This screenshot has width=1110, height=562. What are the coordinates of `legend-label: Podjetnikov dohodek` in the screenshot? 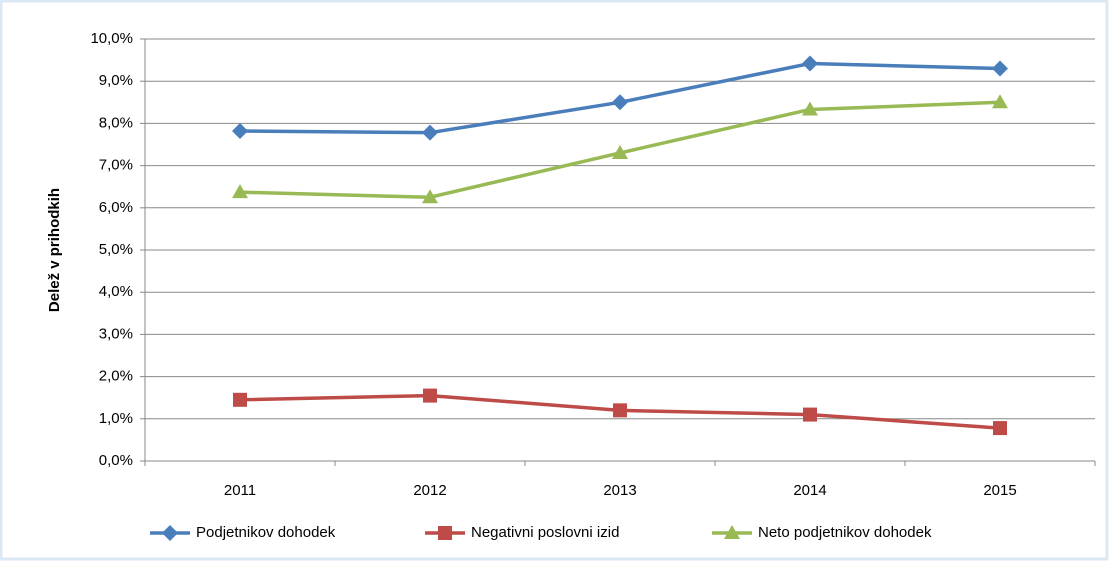 It's located at (266, 532).